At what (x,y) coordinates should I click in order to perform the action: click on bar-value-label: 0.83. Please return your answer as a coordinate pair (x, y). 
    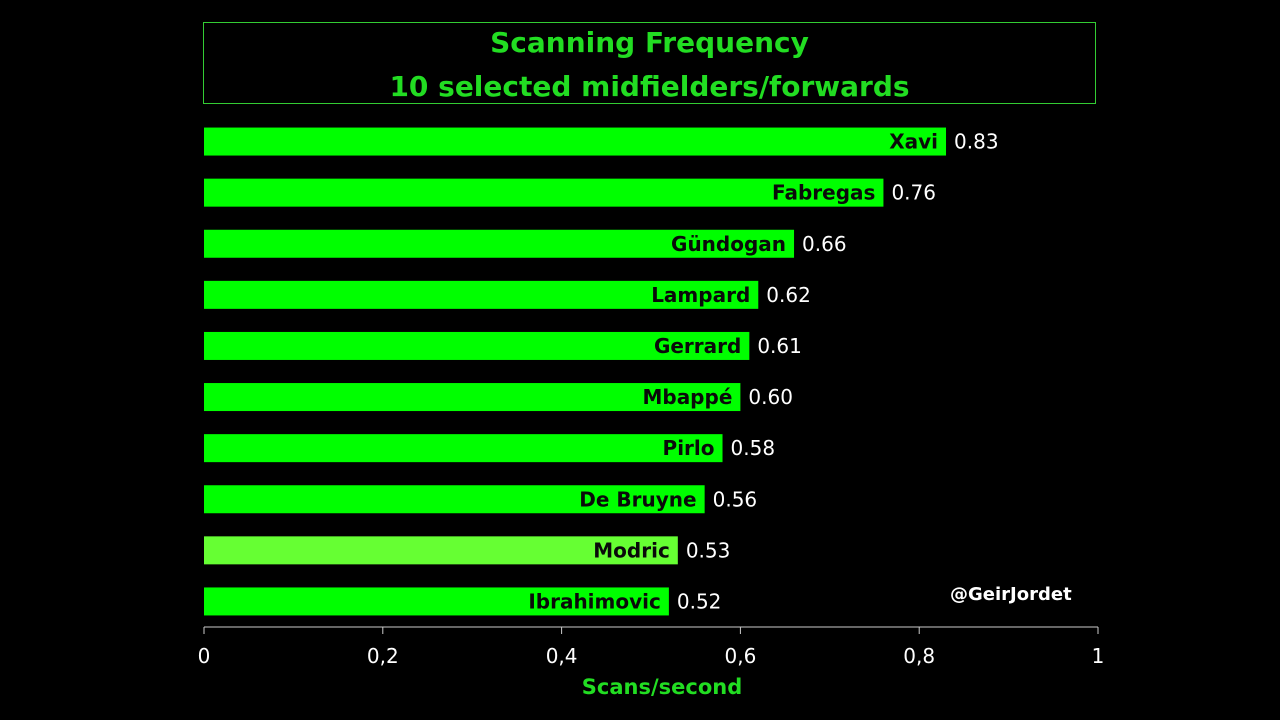
    Looking at the image, I should click on (976, 142).